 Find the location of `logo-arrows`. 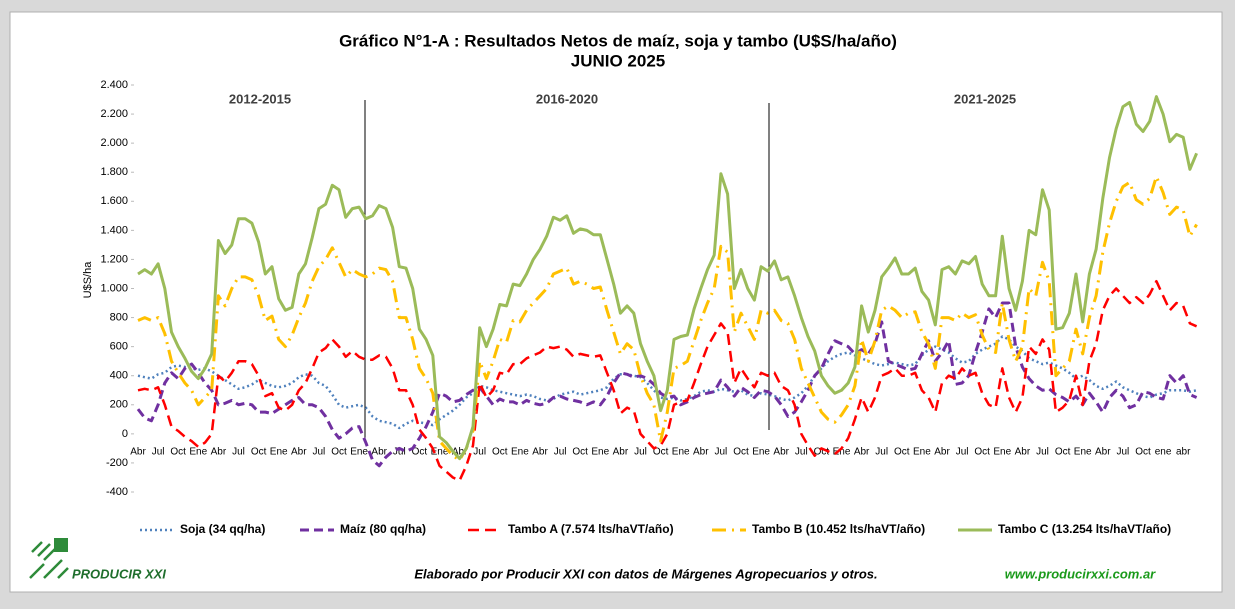

logo-arrows is located at coordinates (49, 560).